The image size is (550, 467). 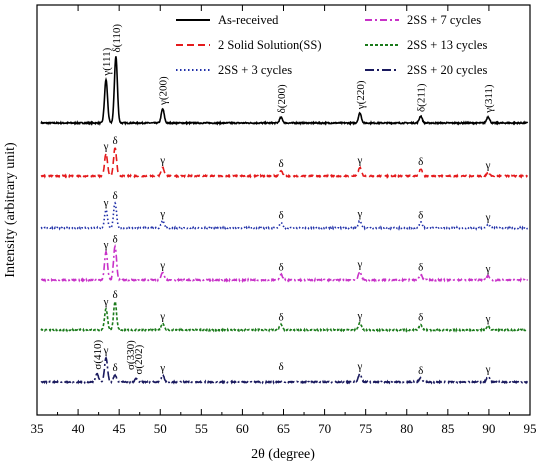 What do you see at coordinates (10, 210) in the screenshot?
I see `y-axis-title: Intensity (arbitrary unit)` at bounding box center [10, 210].